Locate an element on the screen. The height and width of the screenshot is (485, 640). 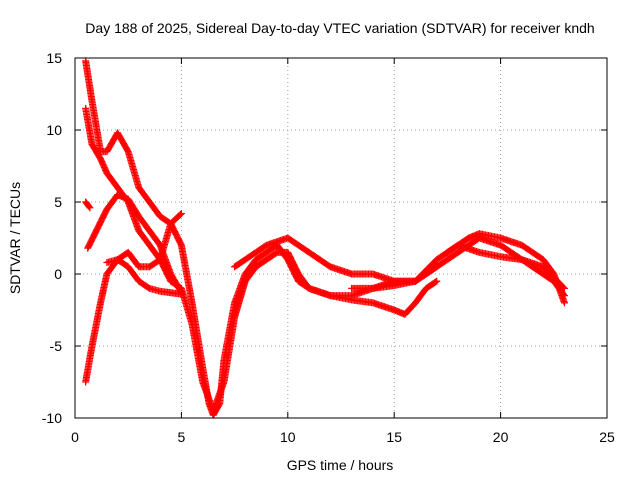
x-tick-label: 15 is located at coordinates (394, 437).